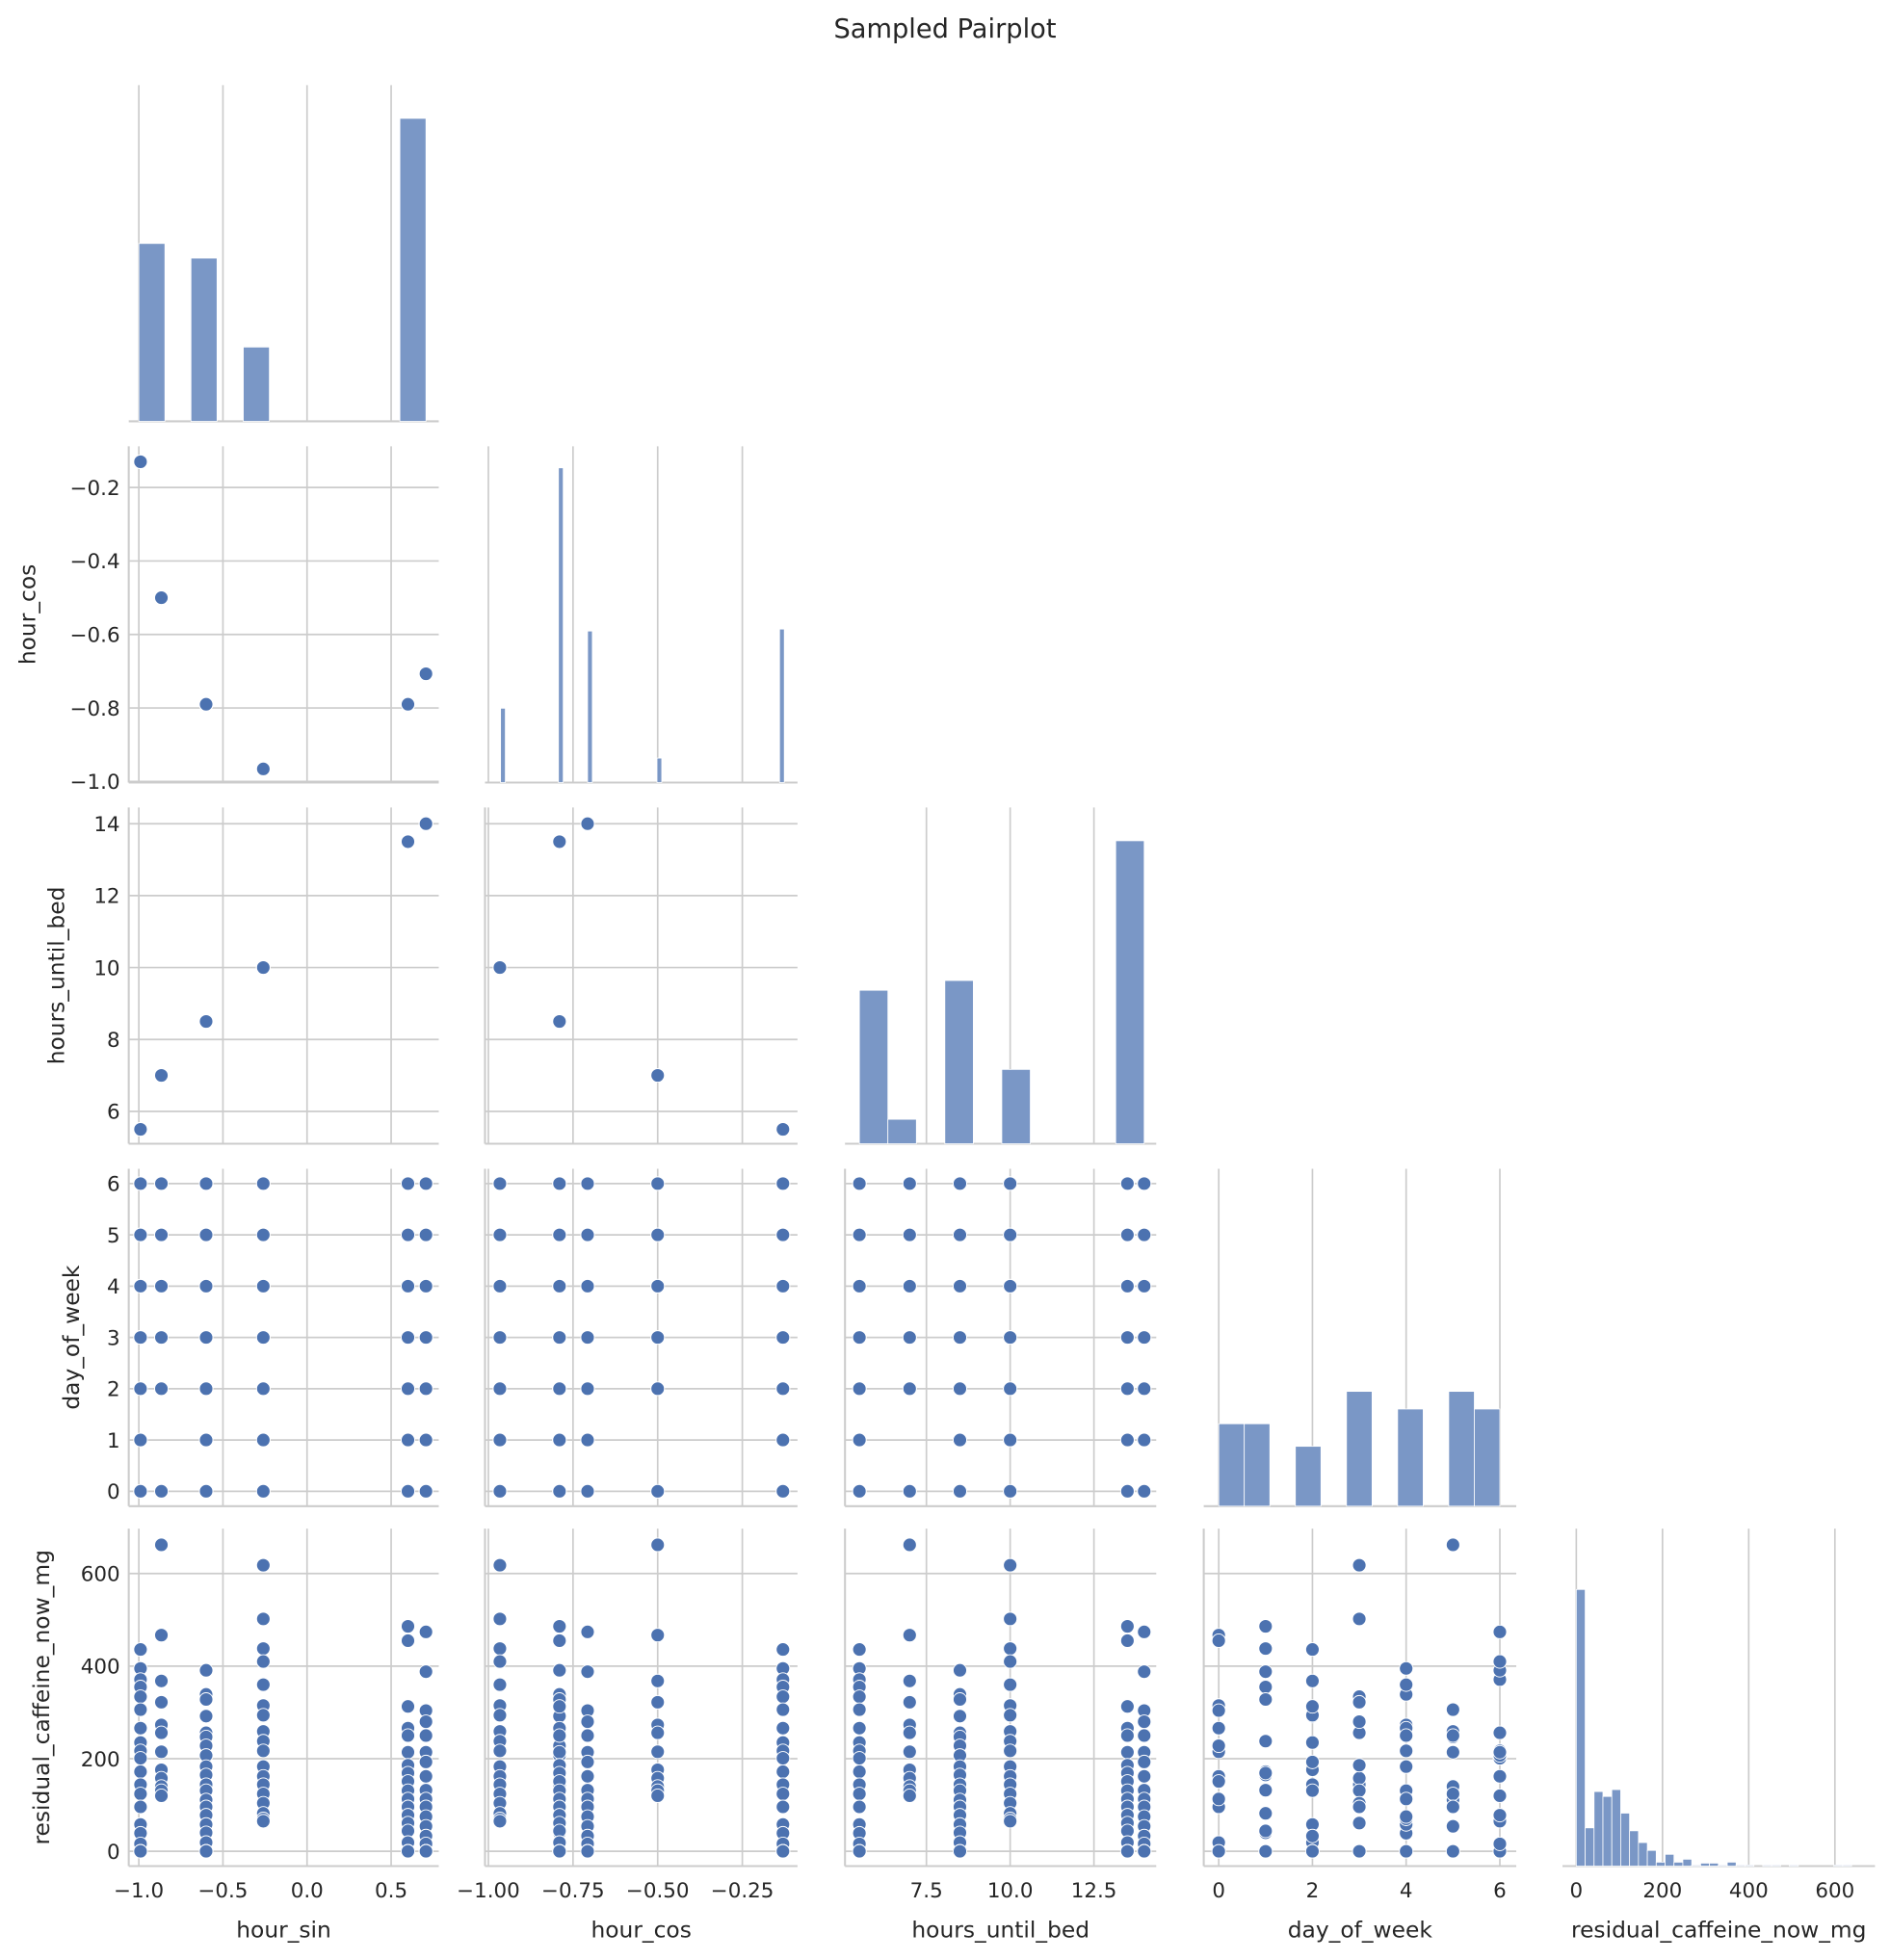 This screenshot has height=1960, width=1890. I want to click on y-tick-label: −1.0, so click(95, 783).